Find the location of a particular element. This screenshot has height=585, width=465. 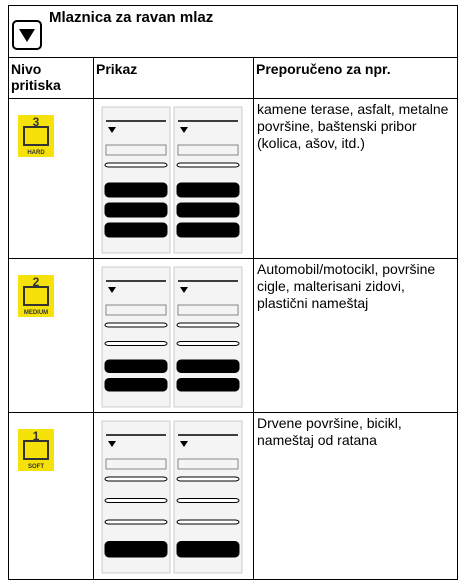

level-number: 3 is located at coordinates (36, 122).